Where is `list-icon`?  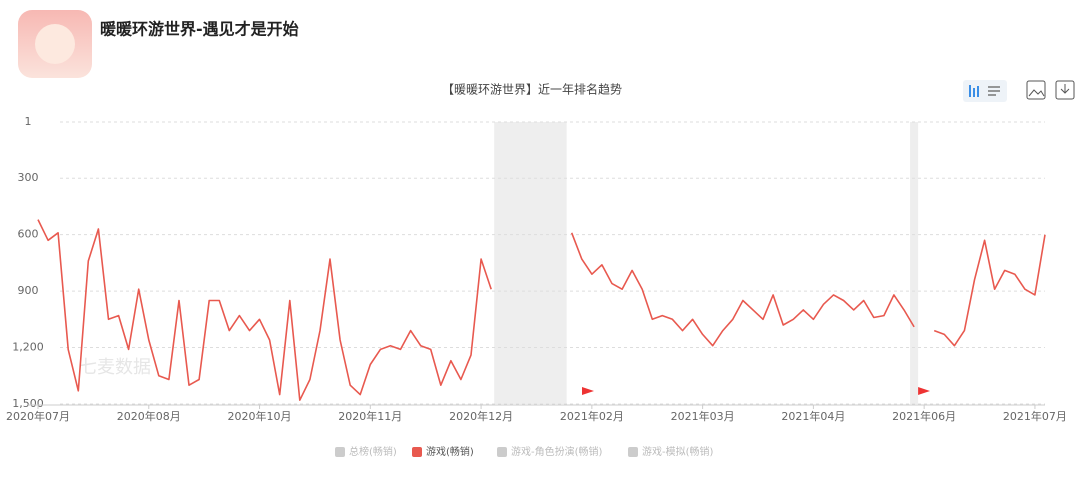
list-icon is located at coordinates (994, 91).